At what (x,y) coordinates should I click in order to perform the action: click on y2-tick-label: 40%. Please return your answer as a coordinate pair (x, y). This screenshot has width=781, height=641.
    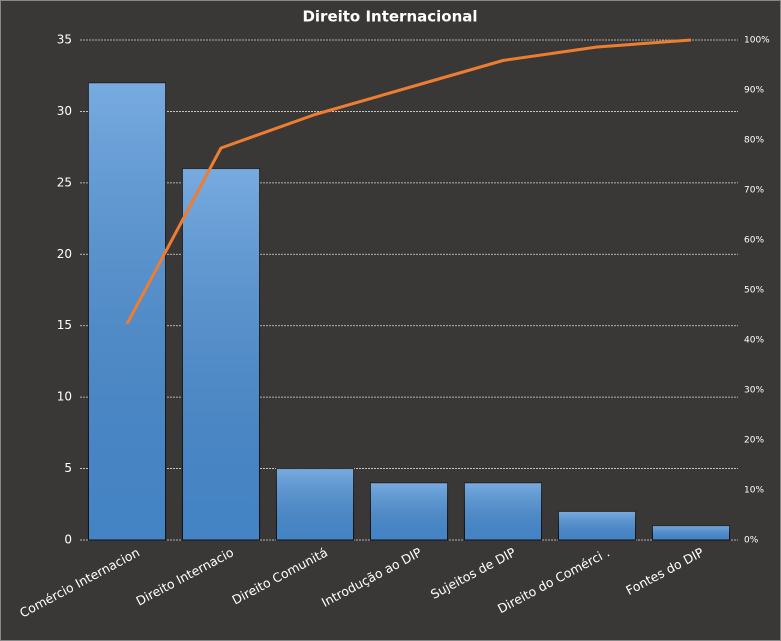
    Looking at the image, I should click on (754, 341).